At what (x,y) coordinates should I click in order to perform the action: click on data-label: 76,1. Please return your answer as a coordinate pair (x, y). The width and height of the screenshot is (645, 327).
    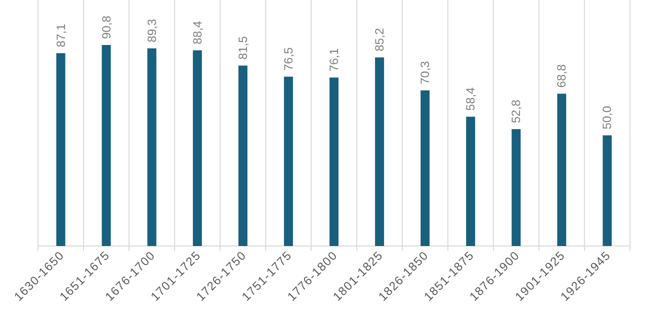
    Looking at the image, I should click on (334, 60).